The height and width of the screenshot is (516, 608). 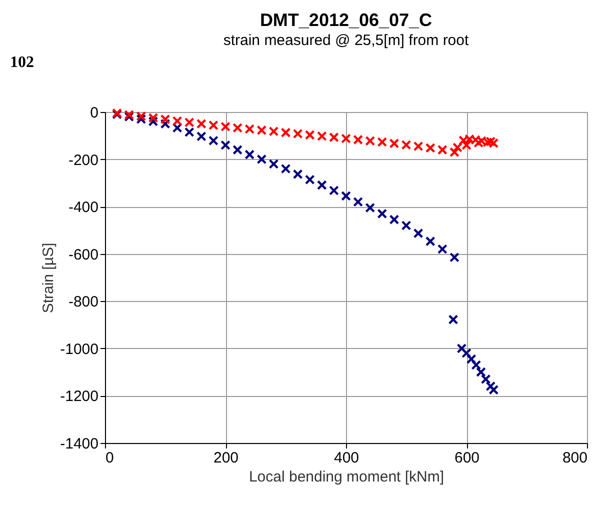 What do you see at coordinates (79, 397) in the screenshot?
I see `y-tick-label: -1200` at bounding box center [79, 397].